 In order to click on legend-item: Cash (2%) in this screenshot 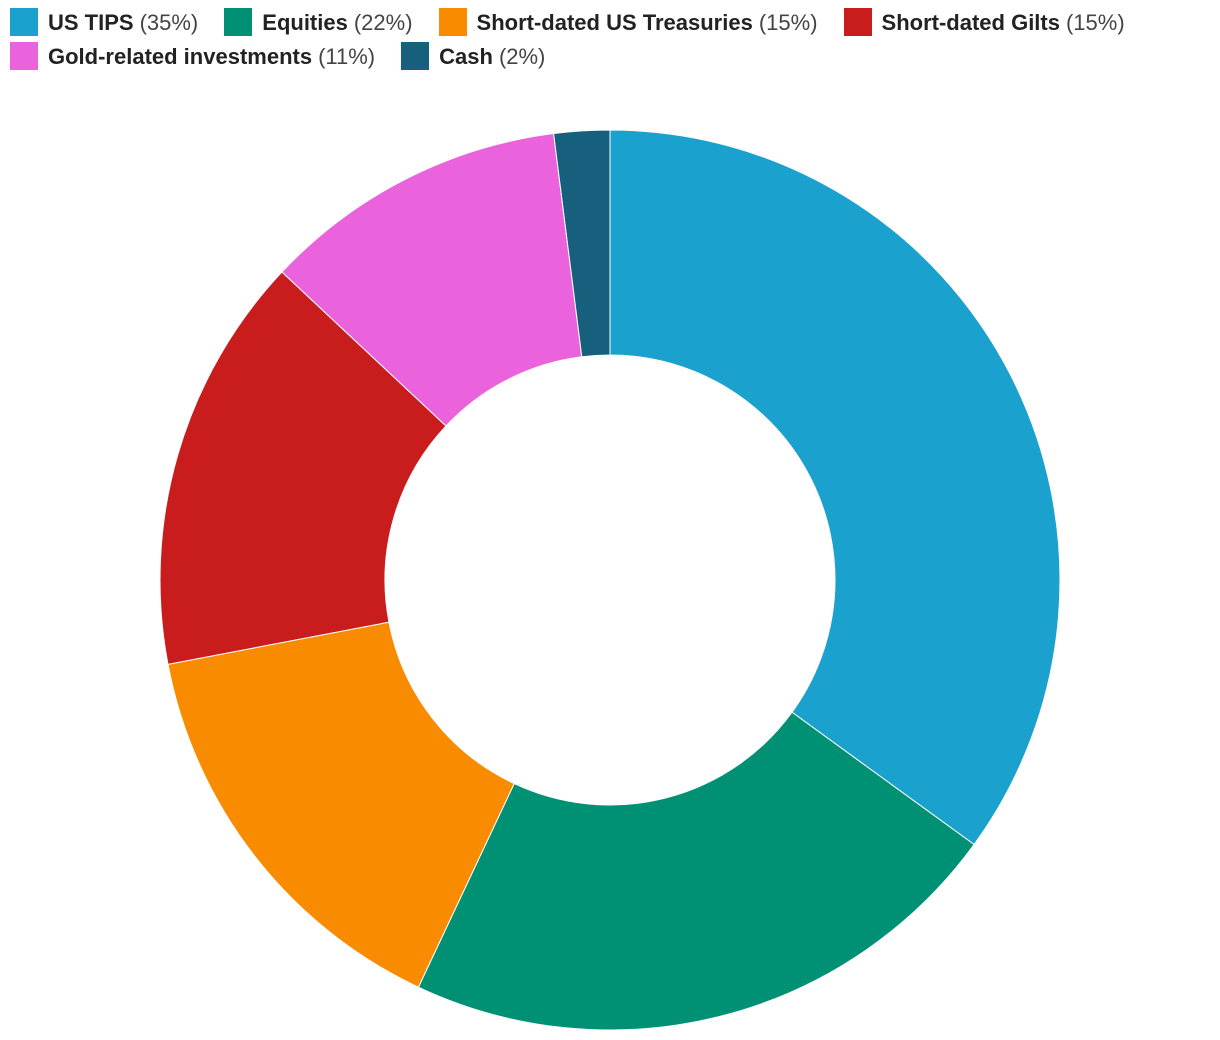, I will do `click(473, 56)`.